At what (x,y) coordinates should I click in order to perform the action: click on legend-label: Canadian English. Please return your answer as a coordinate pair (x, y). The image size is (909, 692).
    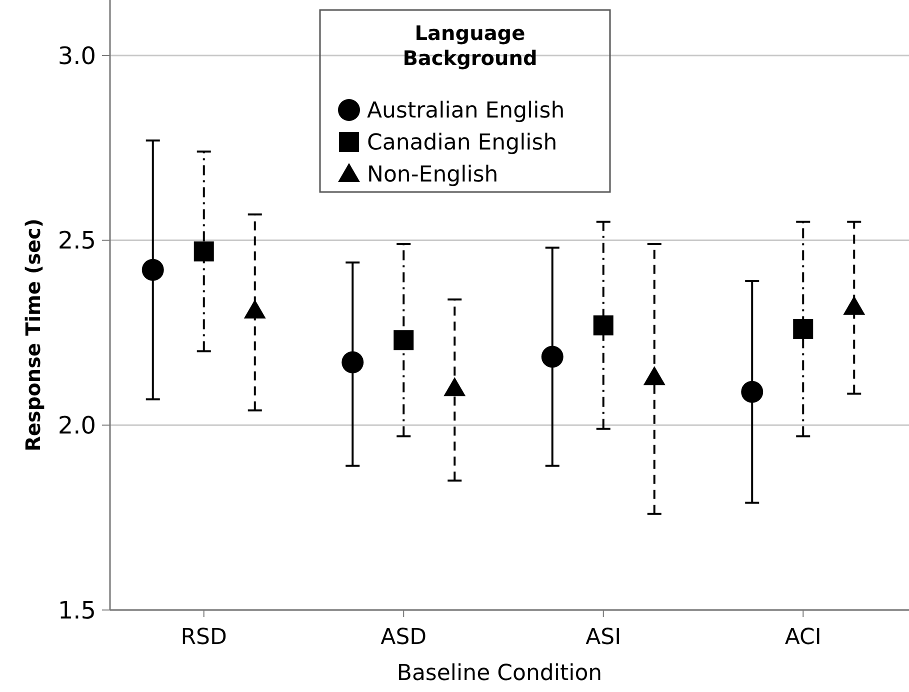
    Looking at the image, I should click on (462, 143).